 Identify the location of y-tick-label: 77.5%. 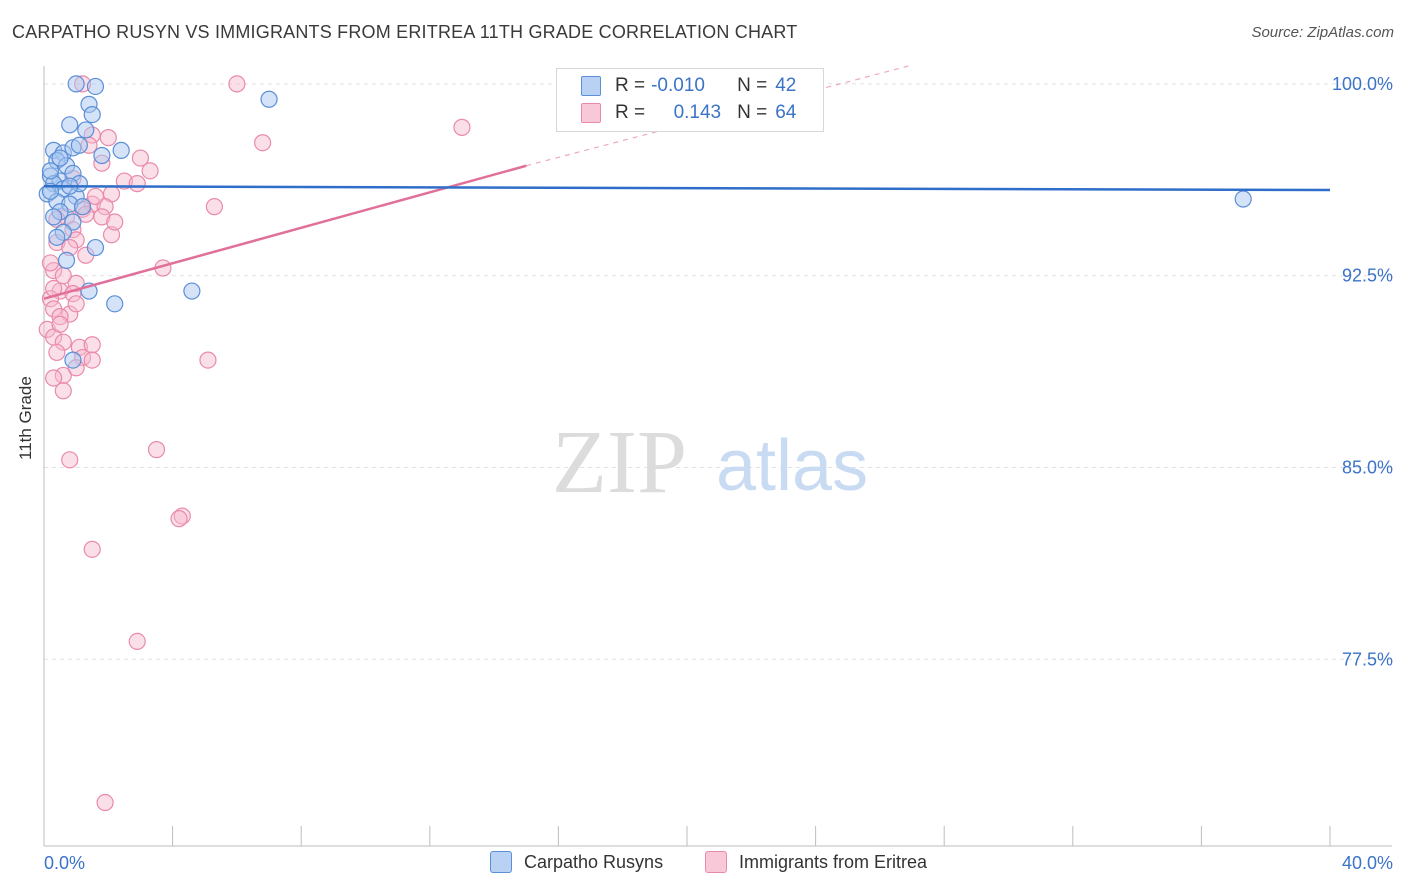
(1367, 659).